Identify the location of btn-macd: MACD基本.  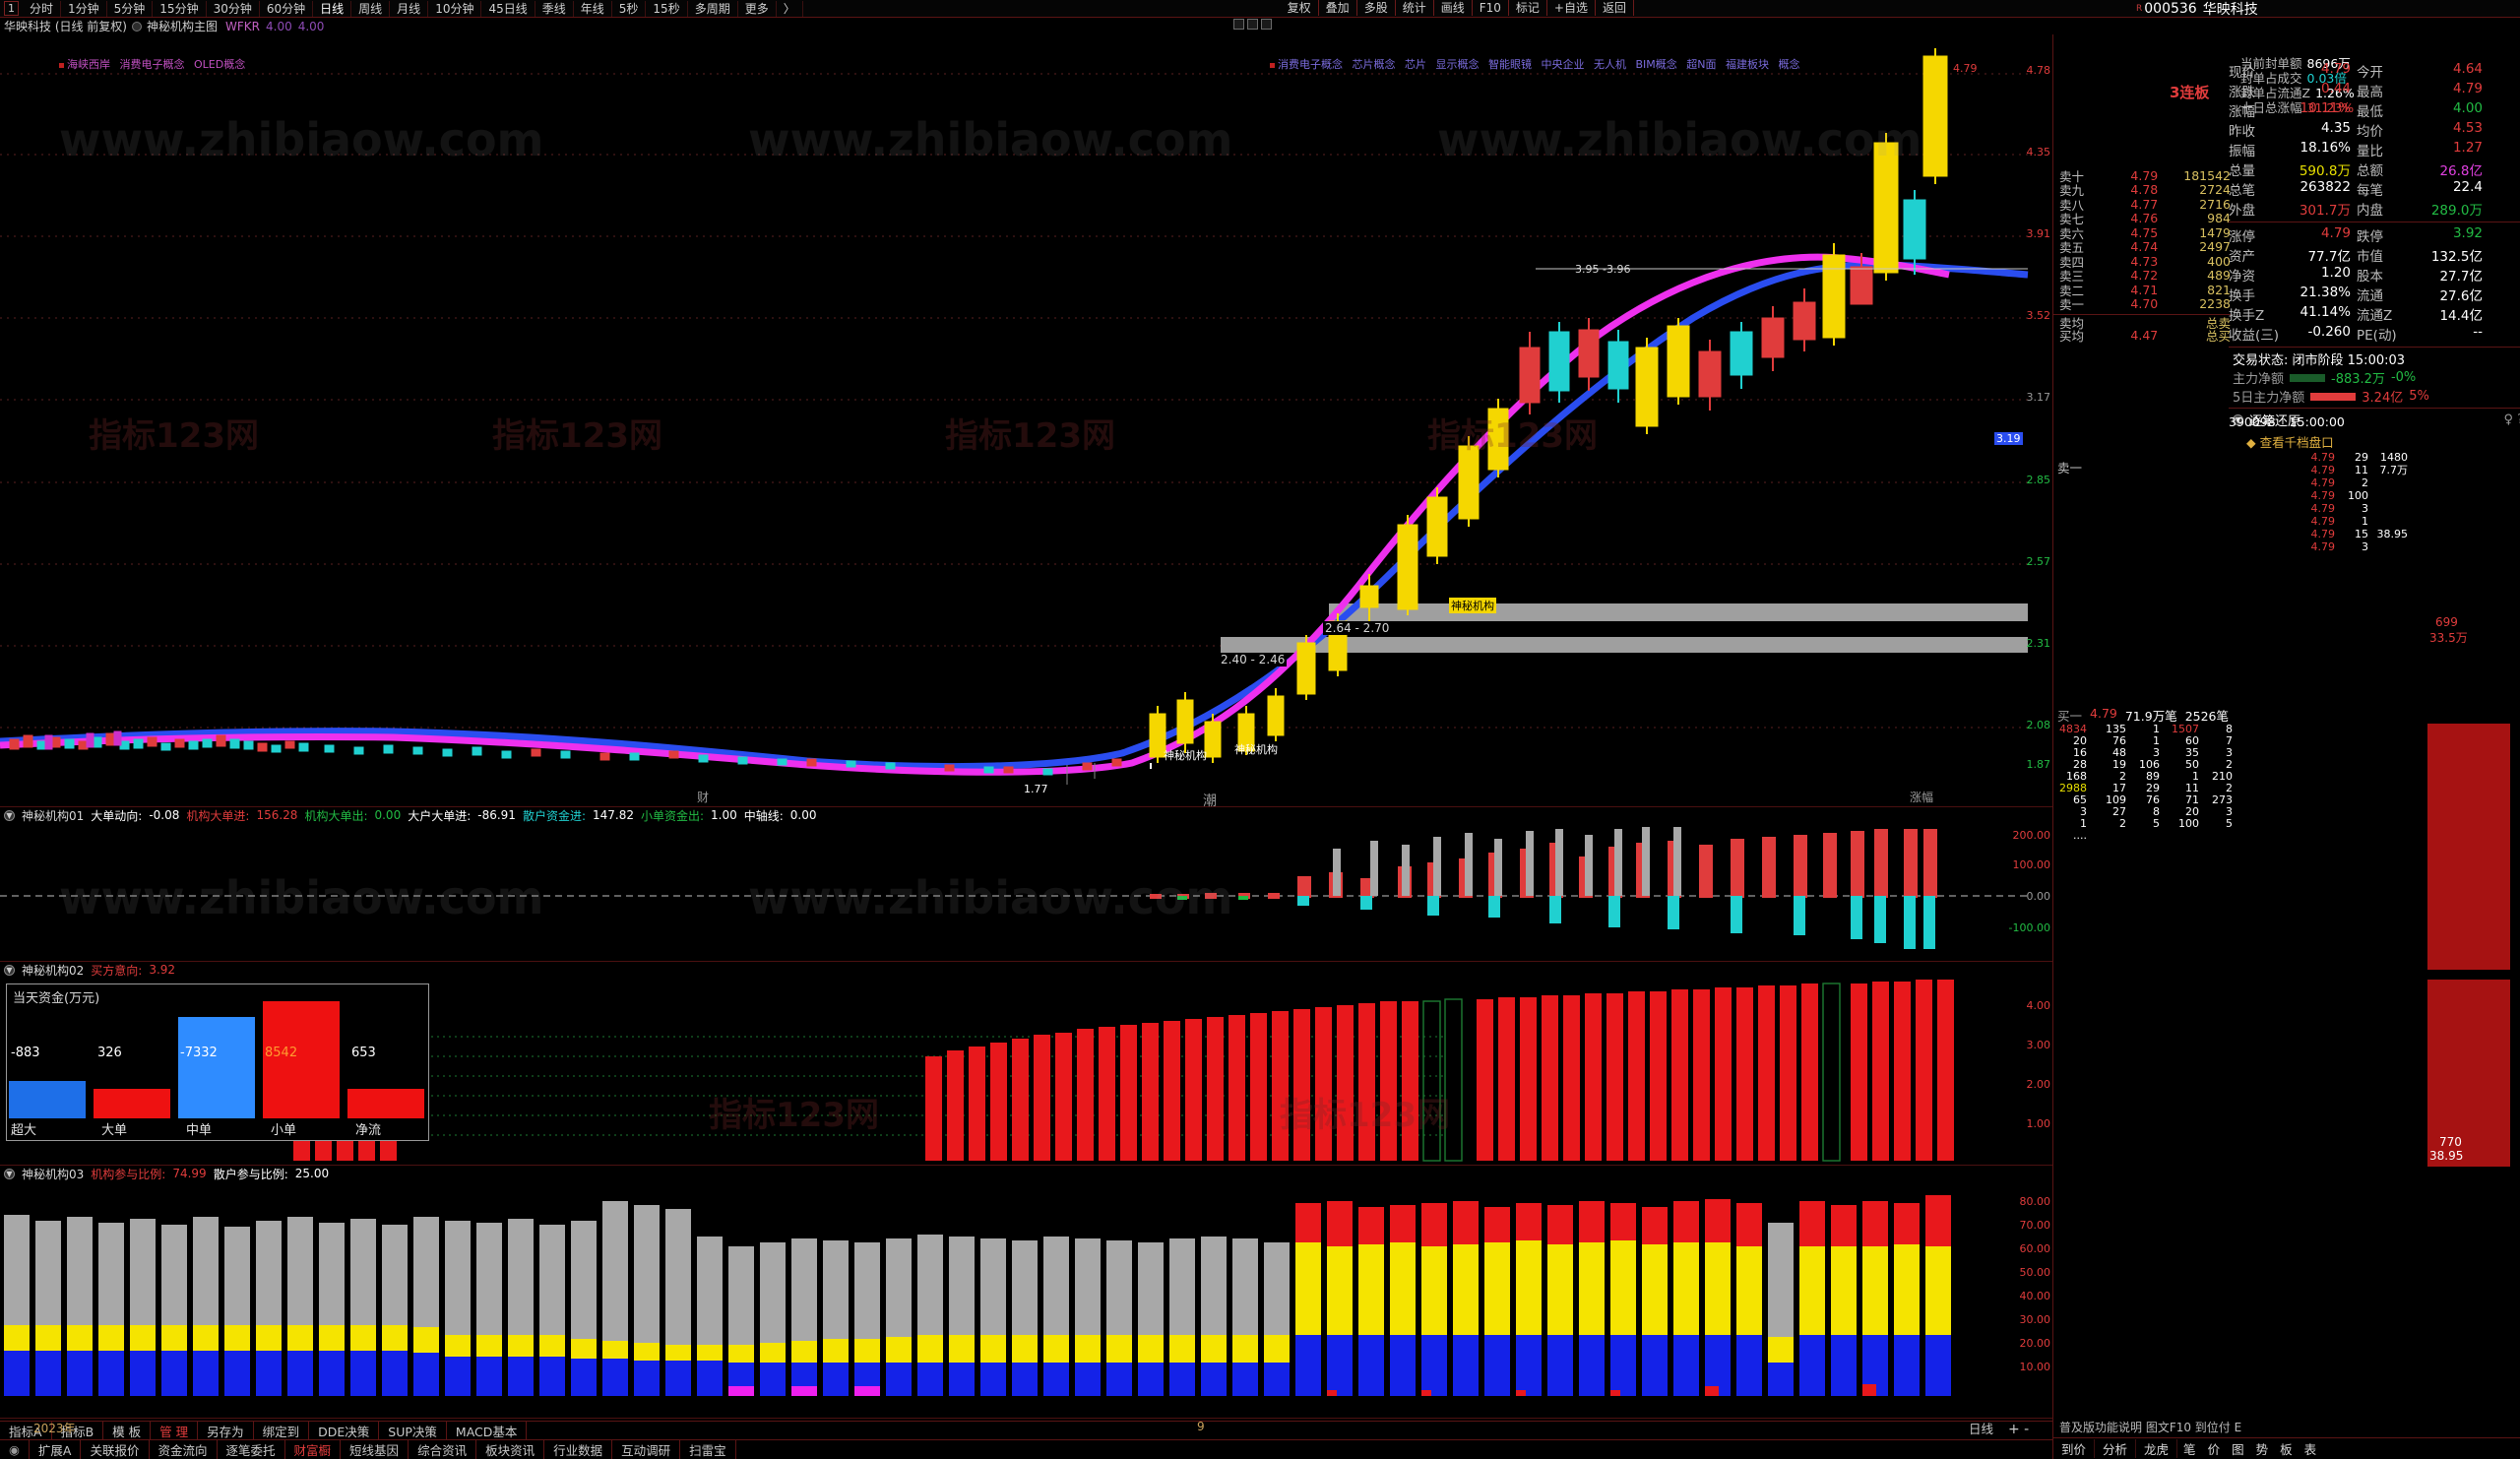
(487, 1430).